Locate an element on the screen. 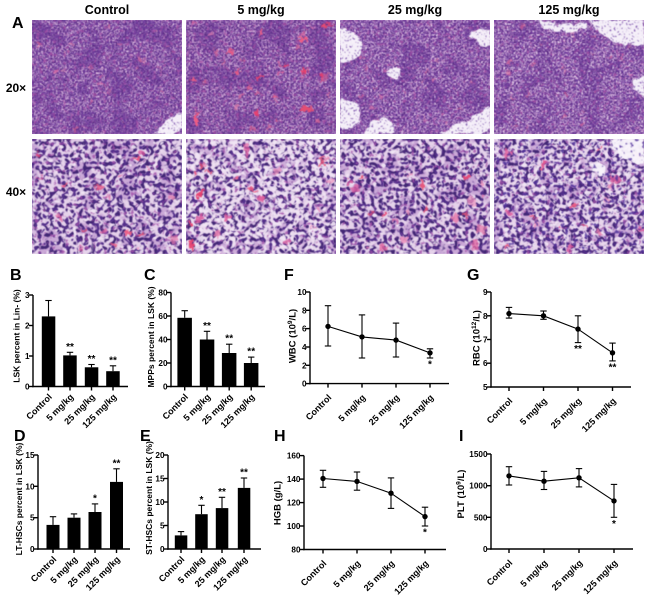 This screenshot has width=663, height=600. svg-text: E is located at coordinates (145, 436).